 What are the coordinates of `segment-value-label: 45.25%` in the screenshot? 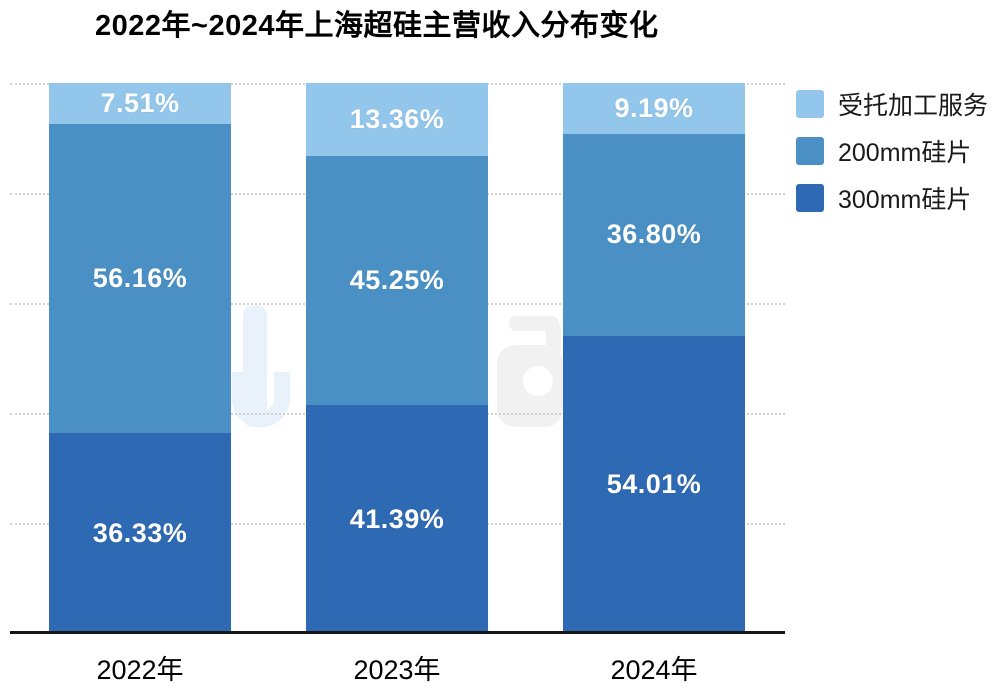 It's located at (397, 280).